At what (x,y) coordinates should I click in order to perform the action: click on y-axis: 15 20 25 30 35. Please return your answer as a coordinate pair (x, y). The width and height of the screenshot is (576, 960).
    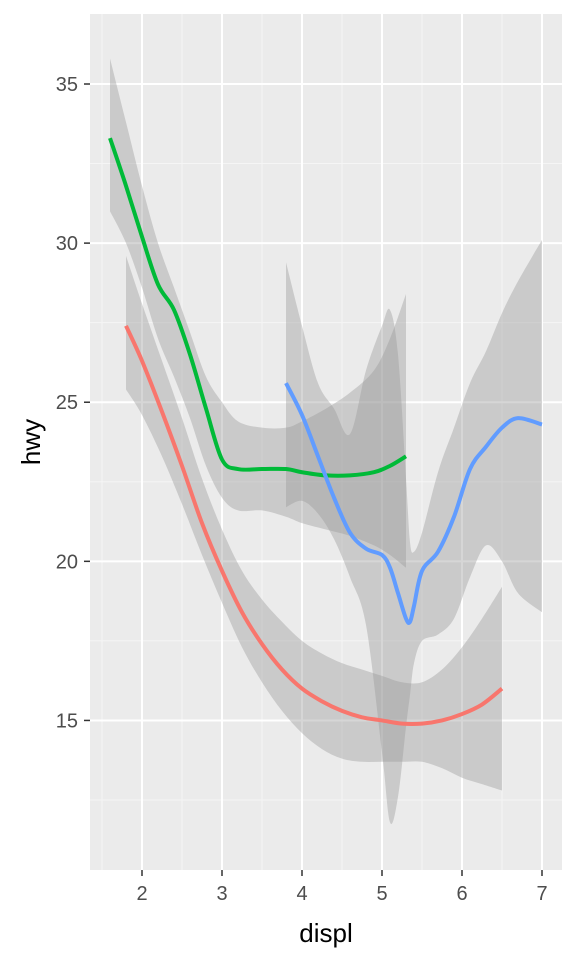
    Looking at the image, I should click on (73, 403).